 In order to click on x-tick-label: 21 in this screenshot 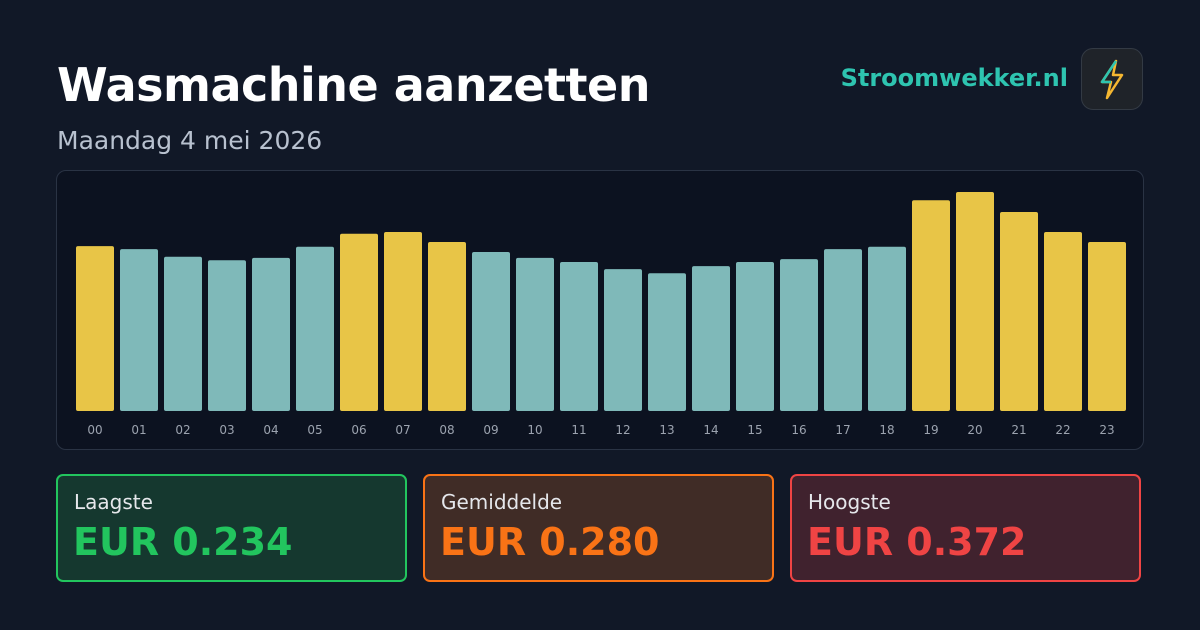, I will do `click(1018, 430)`.